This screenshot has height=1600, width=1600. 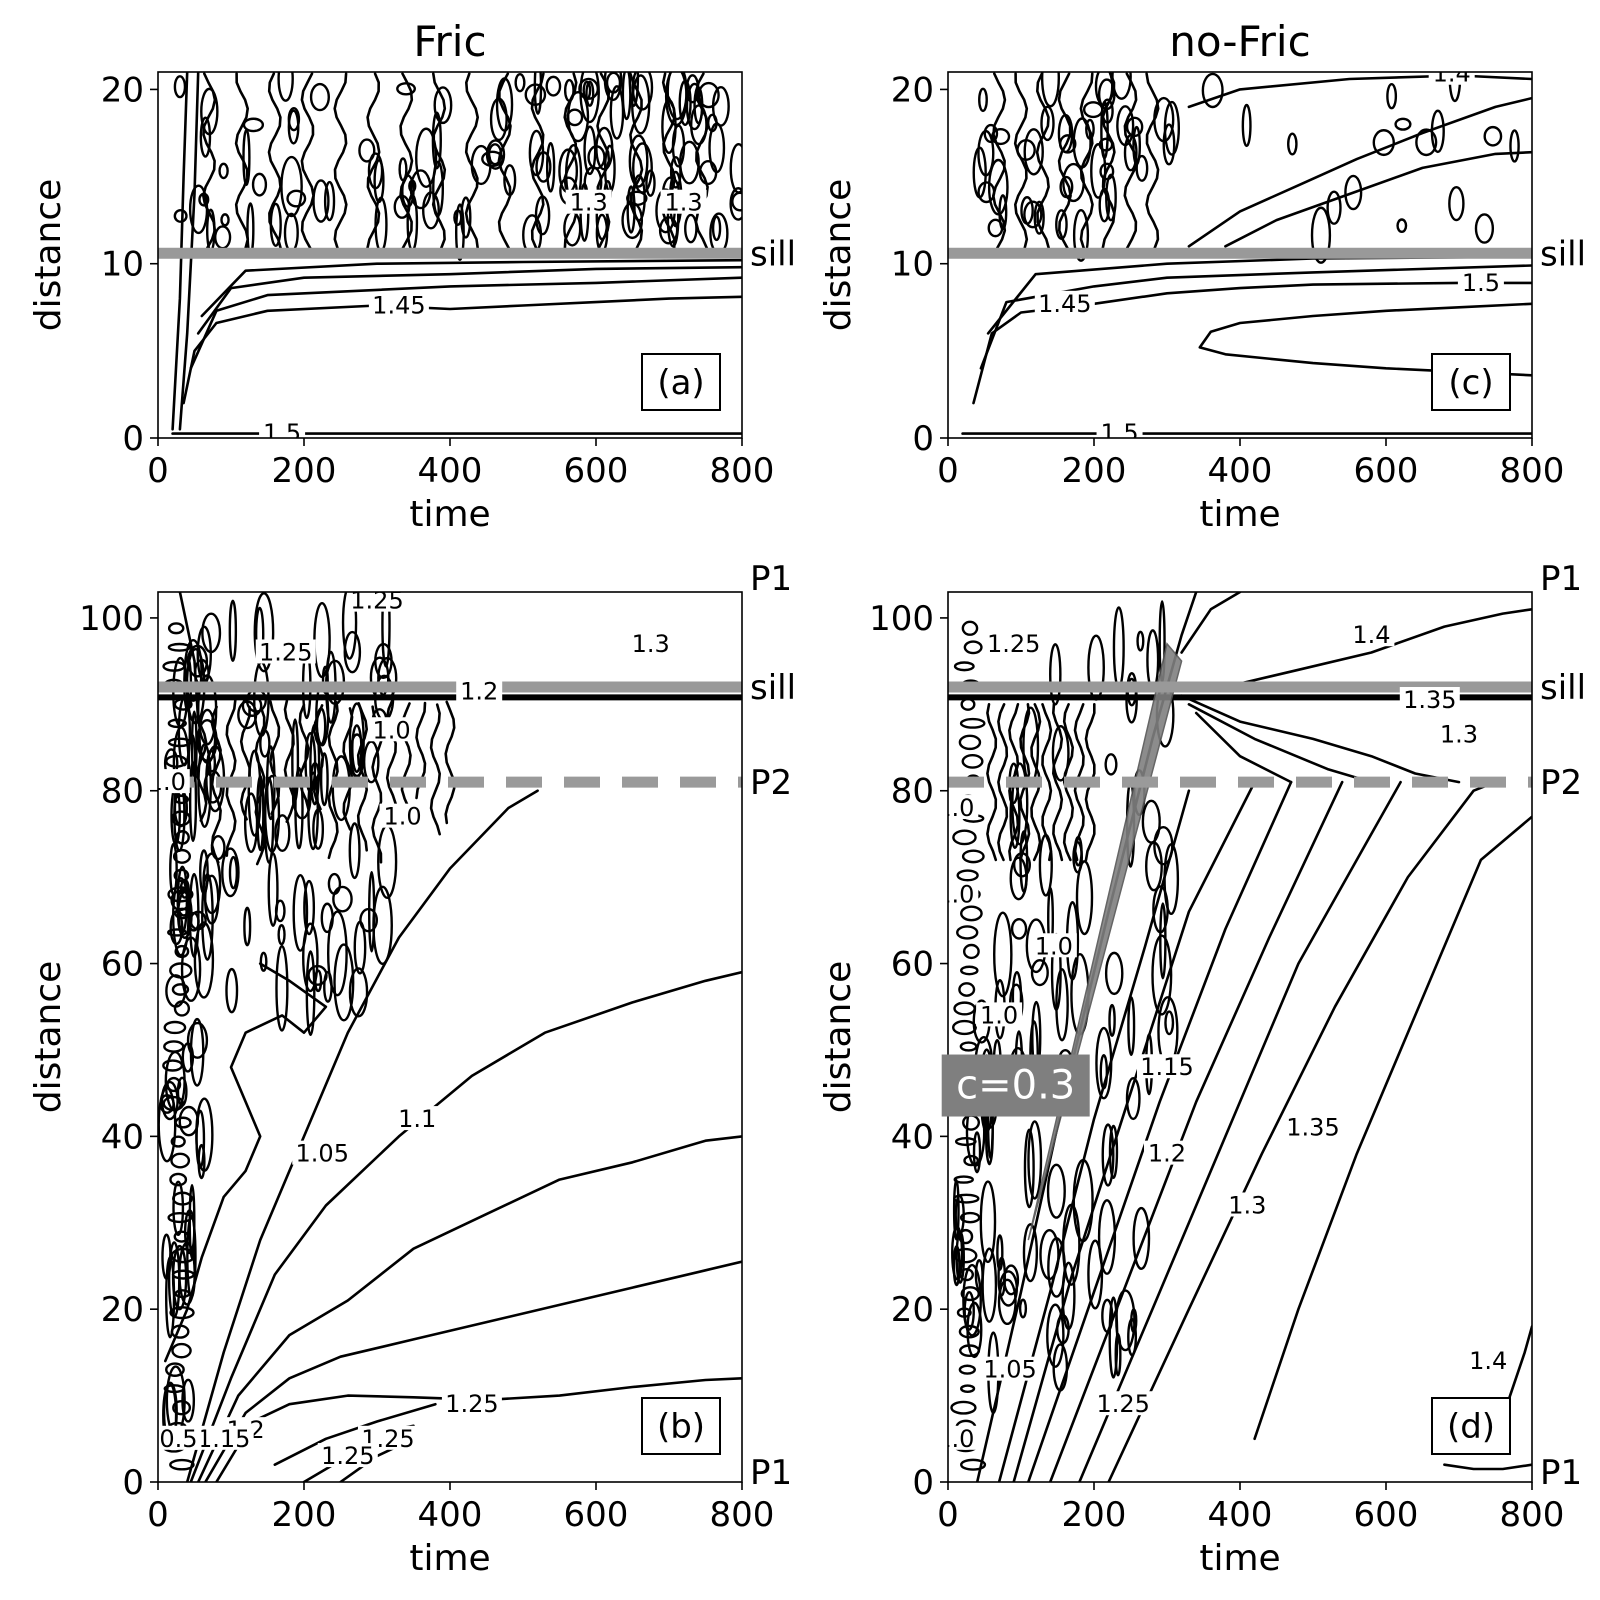 I want to click on plot-area: 1.45 1.5 1.3 1.3, so click(x=450, y=255).